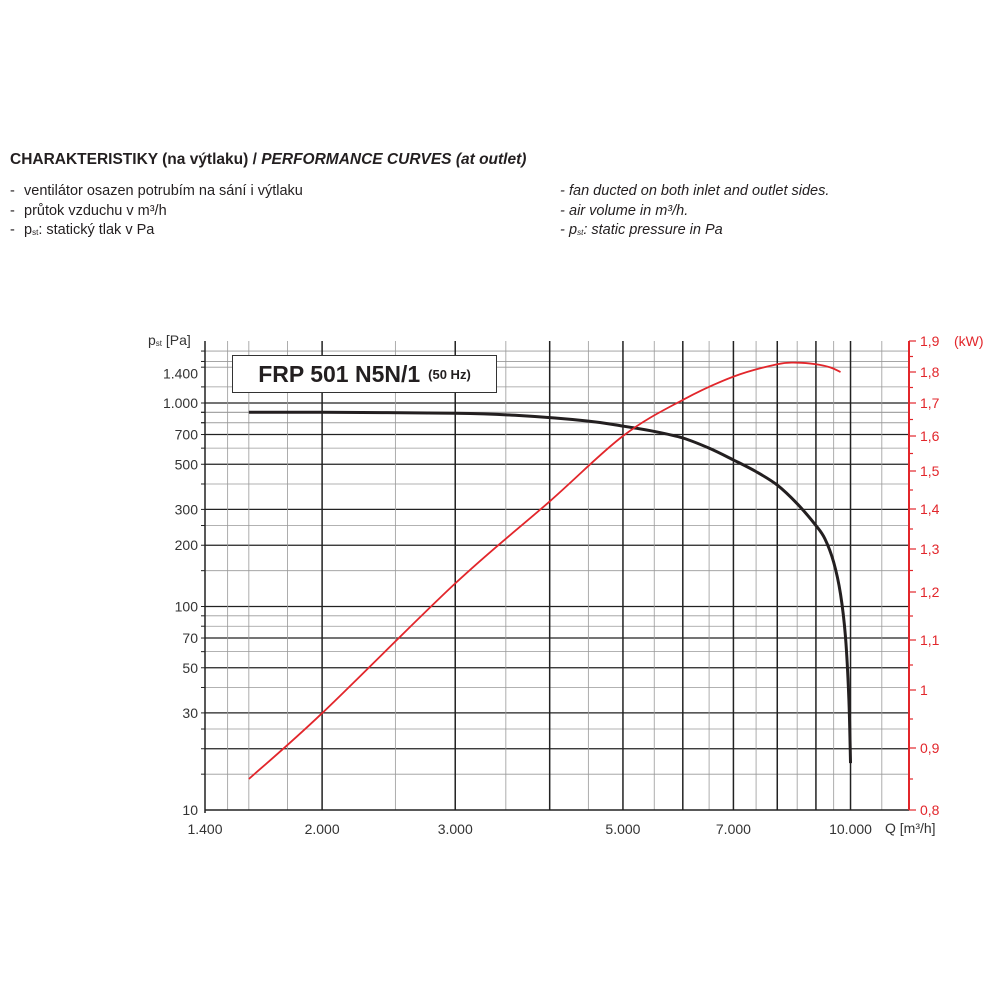  I want to click on y-tick-label: 700, so click(187, 435).